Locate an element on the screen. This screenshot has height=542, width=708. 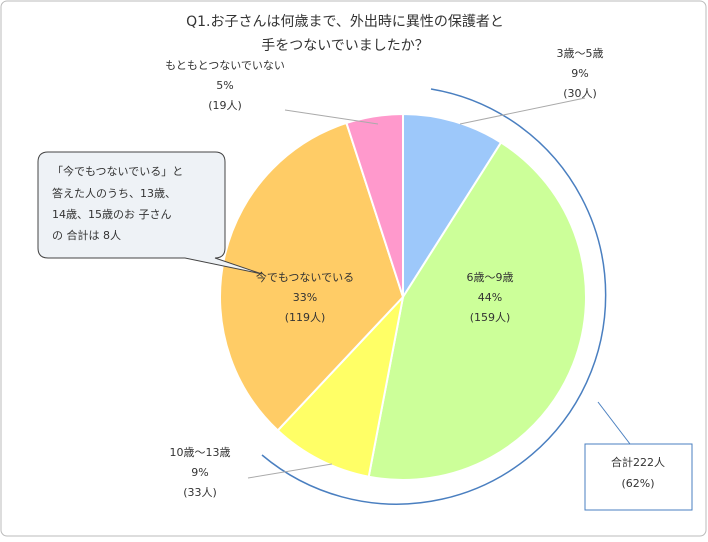
count-label: (30人) is located at coordinates (580, 93).